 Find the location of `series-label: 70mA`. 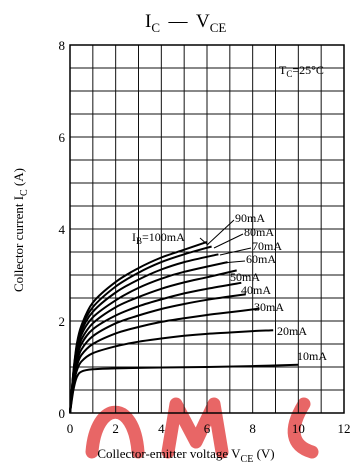

series-label: 70mA is located at coordinates (267, 246).